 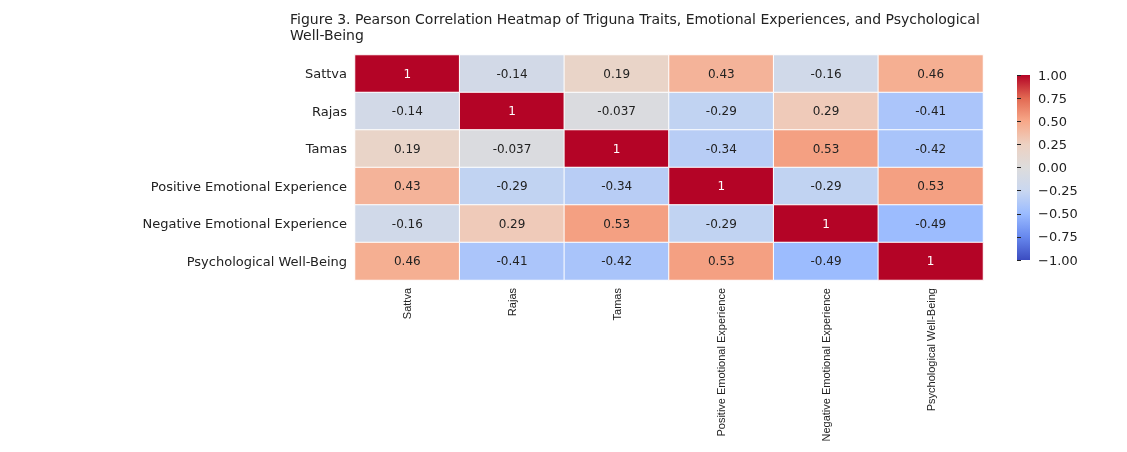 What do you see at coordinates (930, 350) in the screenshot?
I see `x-tick-label: Psychological Well-Being` at bounding box center [930, 350].